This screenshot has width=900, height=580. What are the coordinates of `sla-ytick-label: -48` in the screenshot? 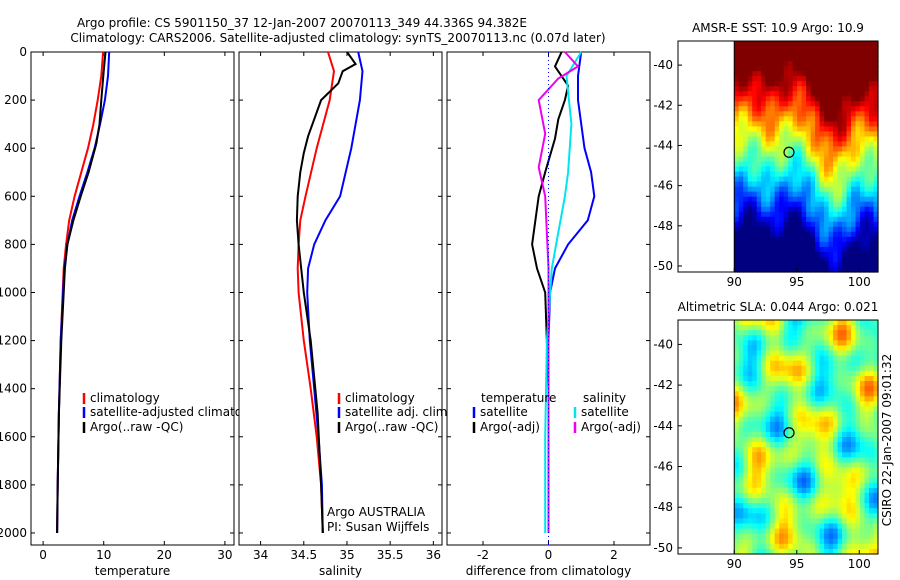 It's located at (663, 507).